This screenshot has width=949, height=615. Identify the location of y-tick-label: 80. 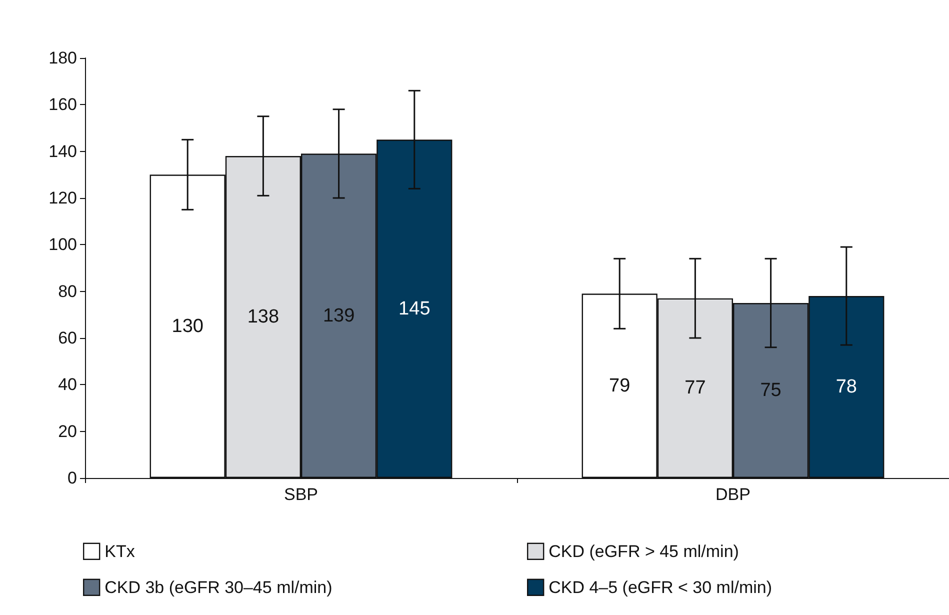
(67, 291).